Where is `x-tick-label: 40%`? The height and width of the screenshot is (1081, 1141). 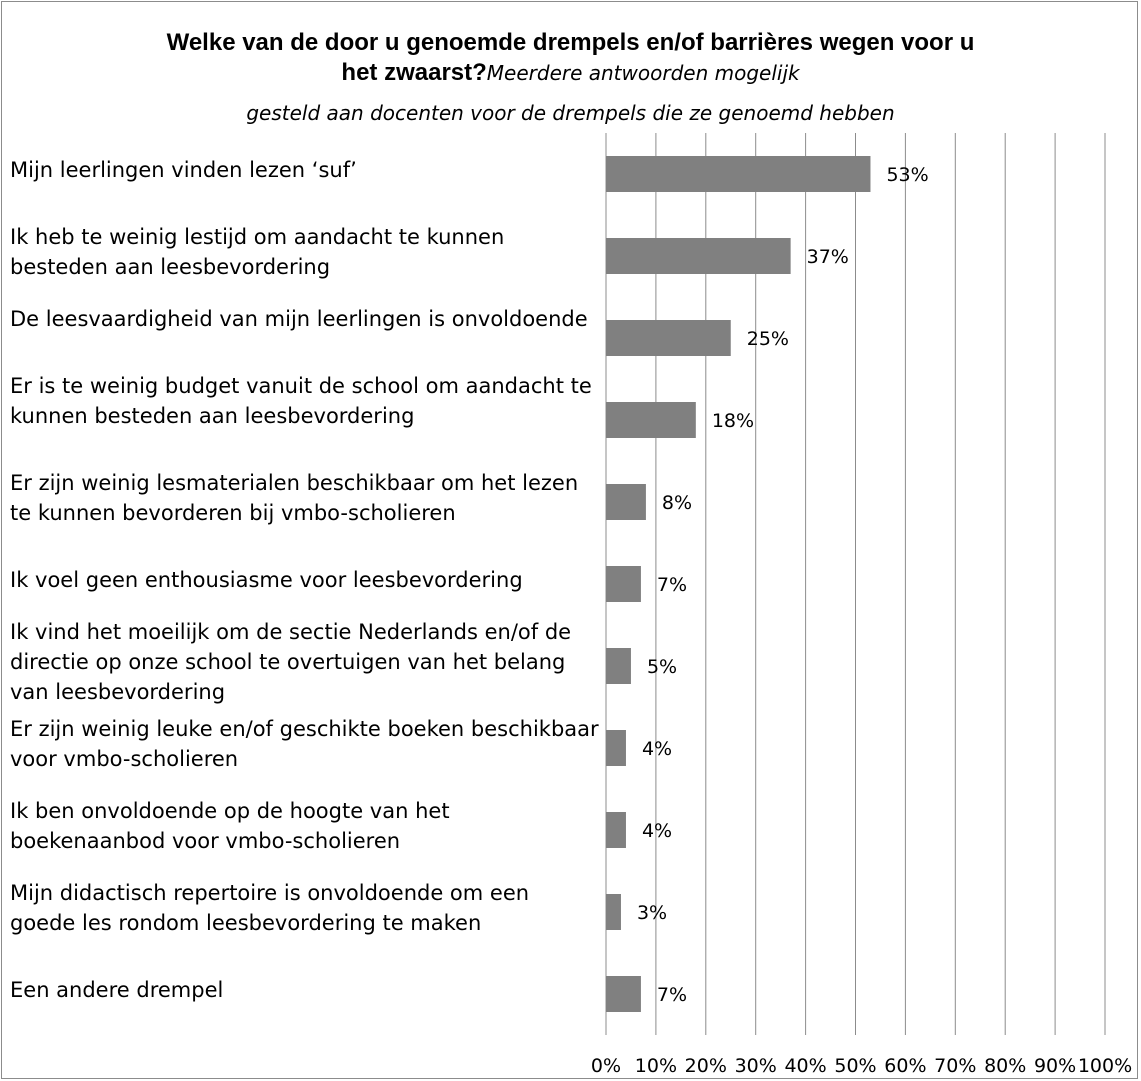
x-tick-label: 40% is located at coordinates (805, 1066).